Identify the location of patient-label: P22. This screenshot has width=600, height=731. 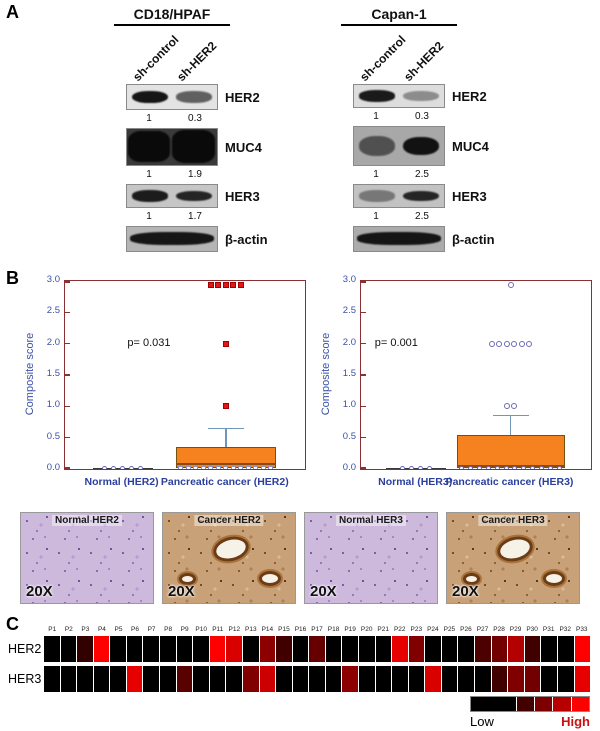
(399, 629).